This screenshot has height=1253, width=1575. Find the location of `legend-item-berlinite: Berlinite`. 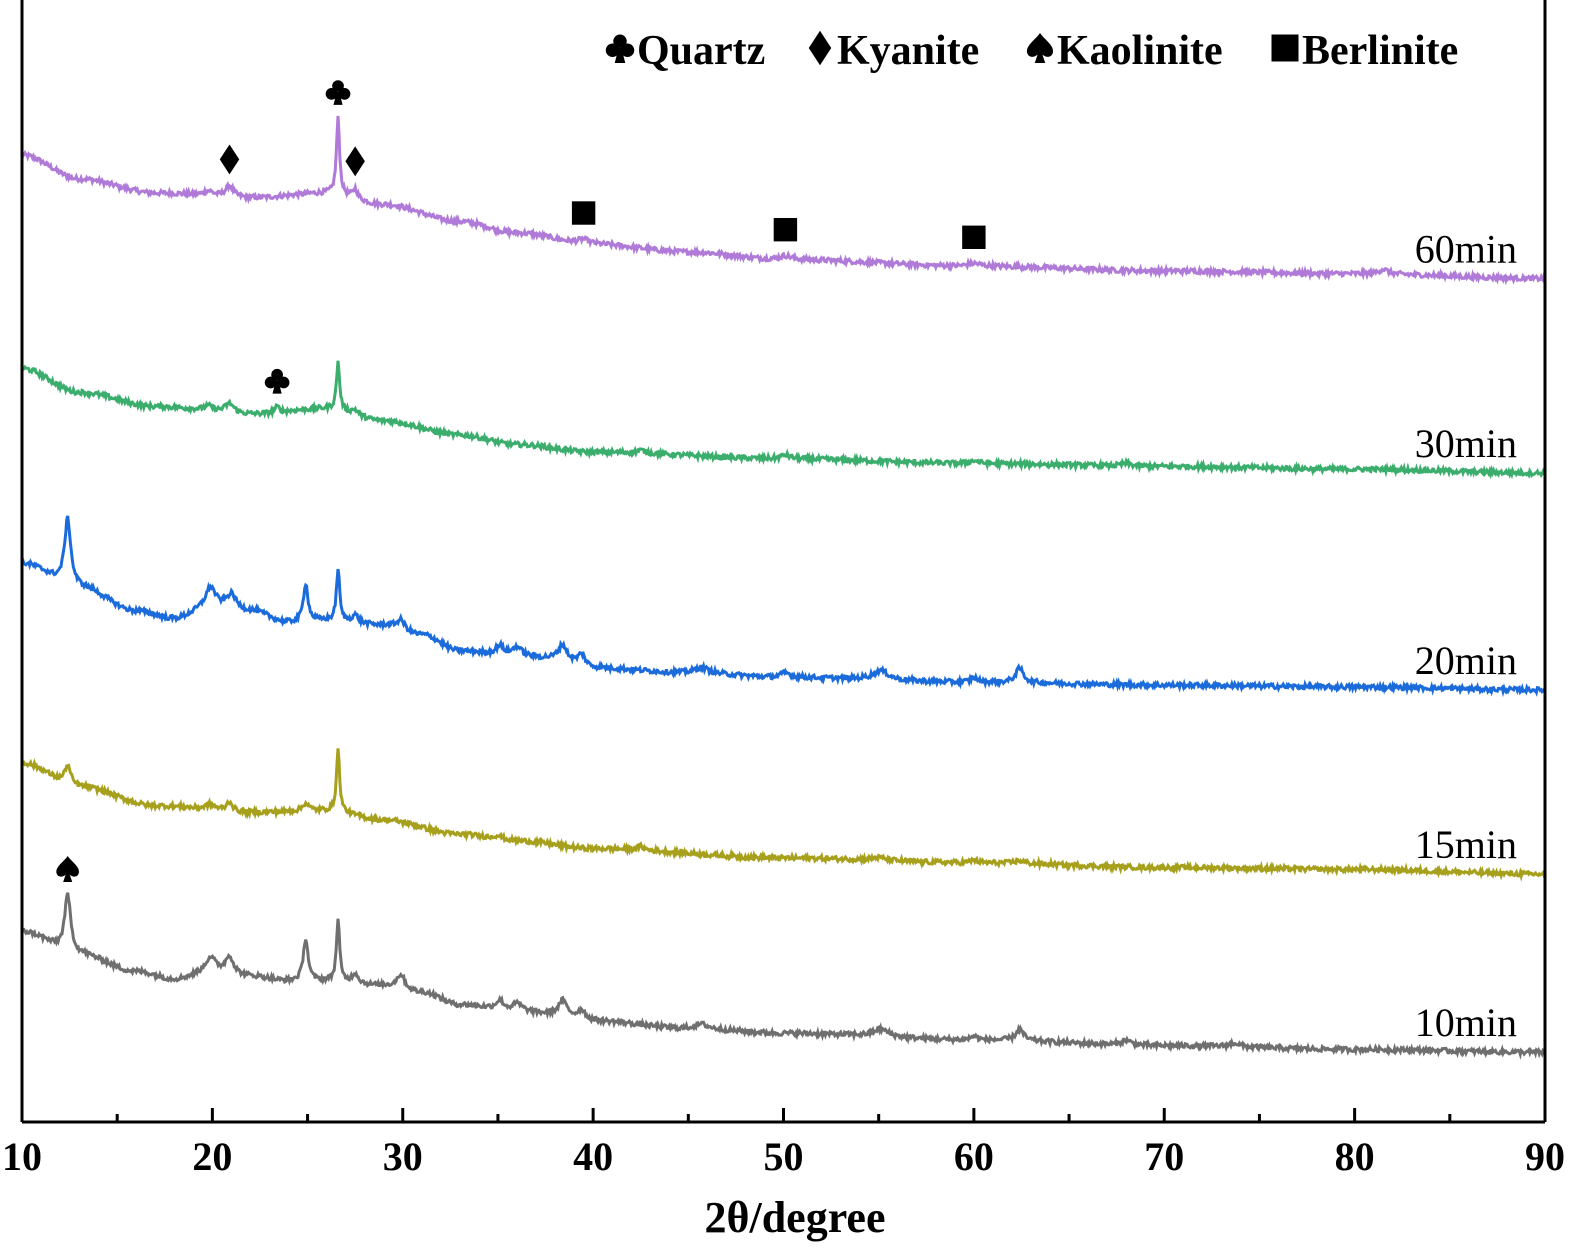

legend-item-berlinite: Berlinite is located at coordinates (1364, 51).